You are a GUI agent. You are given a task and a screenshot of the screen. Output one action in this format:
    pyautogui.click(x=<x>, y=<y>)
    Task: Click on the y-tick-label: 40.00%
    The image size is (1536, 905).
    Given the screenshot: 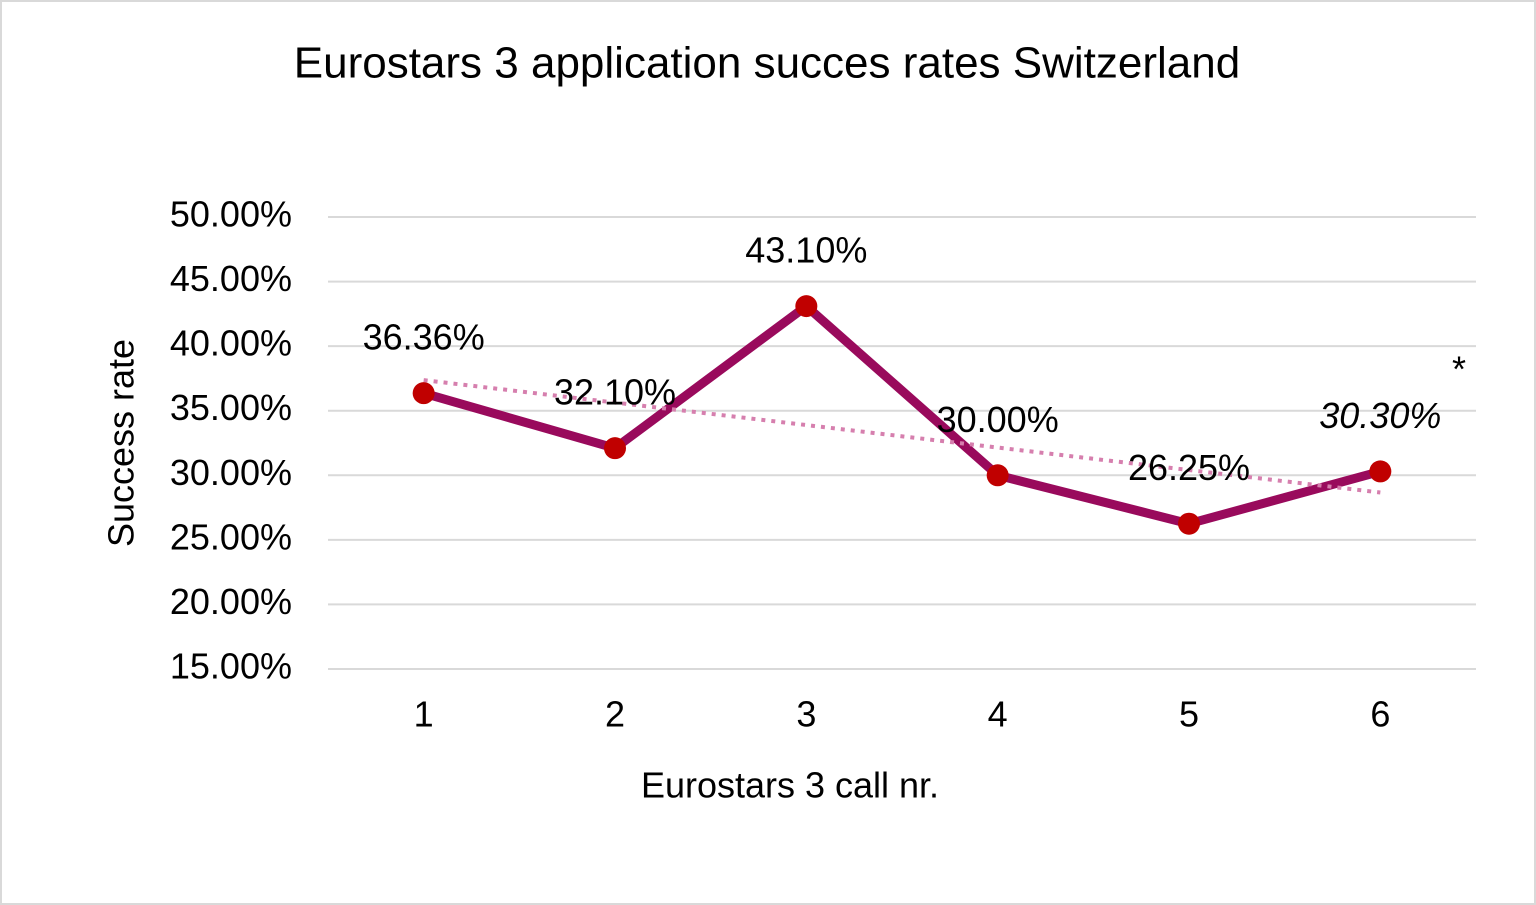 What is the action you would take?
    pyautogui.click(x=231, y=343)
    